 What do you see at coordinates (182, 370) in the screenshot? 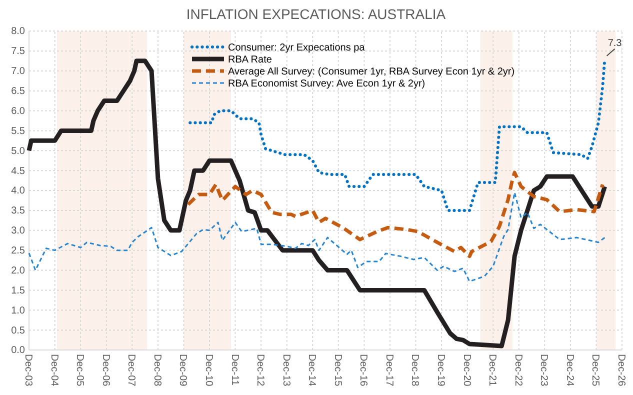
I see `x-tick-label: Dec-09` at bounding box center [182, 370].